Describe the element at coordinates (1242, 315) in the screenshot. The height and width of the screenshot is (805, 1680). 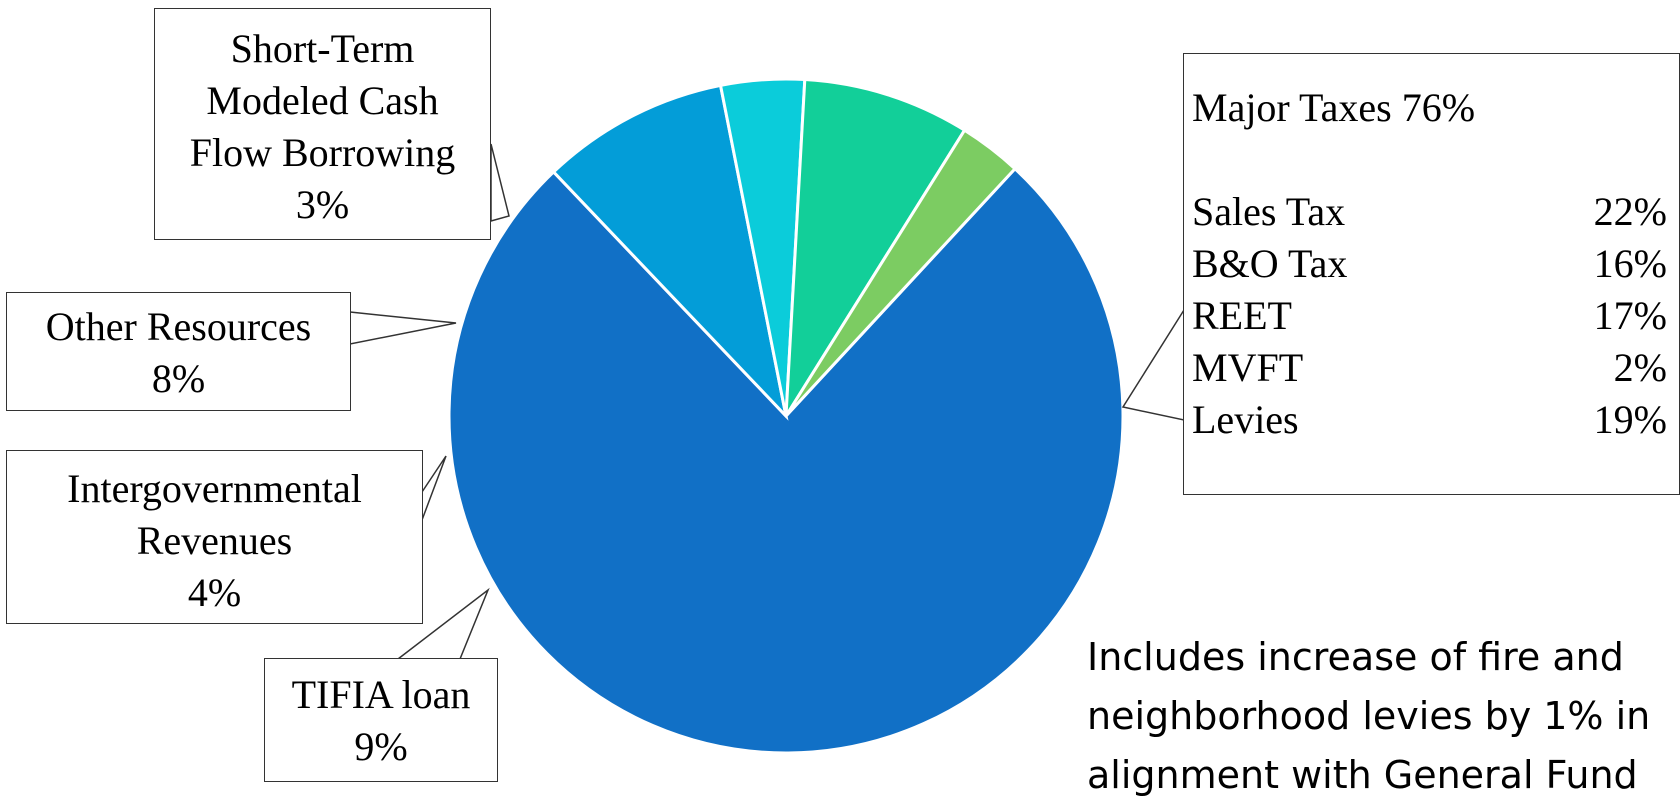
I see `major-tax-name: REET` at that location.